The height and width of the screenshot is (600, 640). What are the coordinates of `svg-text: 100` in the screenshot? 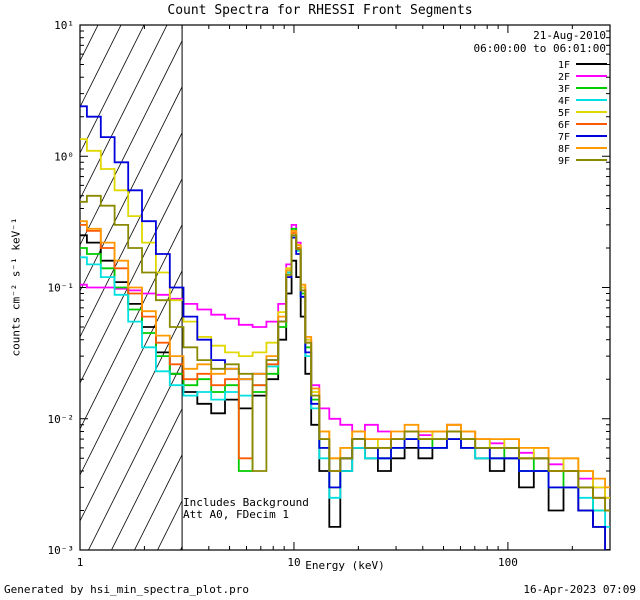 It's located at (508, 562).